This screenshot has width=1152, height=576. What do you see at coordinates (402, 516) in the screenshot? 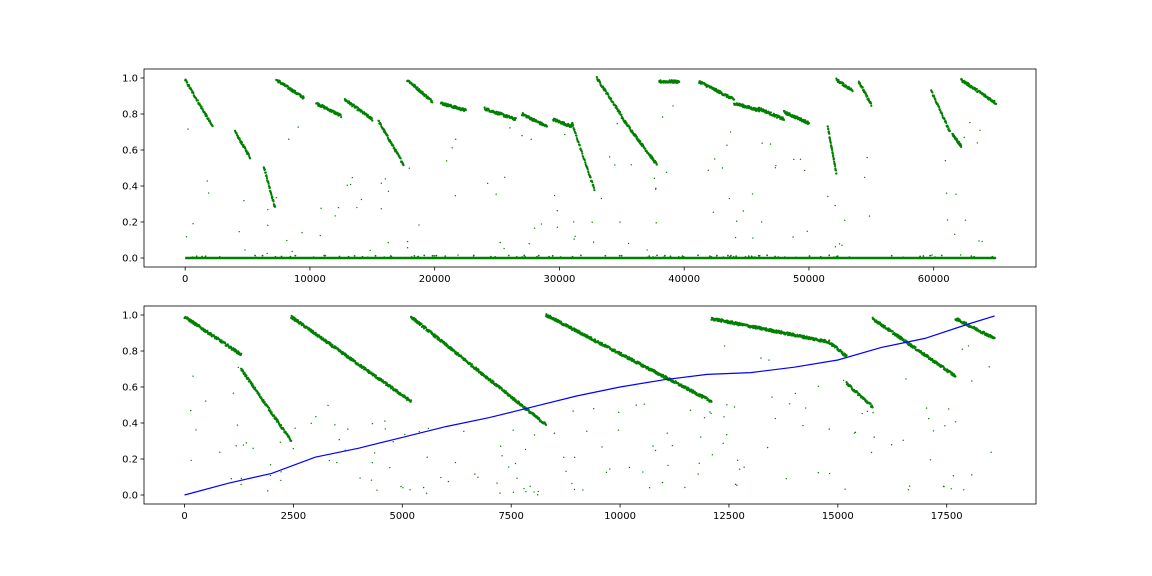
I see `x-tick-label: 5000` at bounding box center [402, 516].